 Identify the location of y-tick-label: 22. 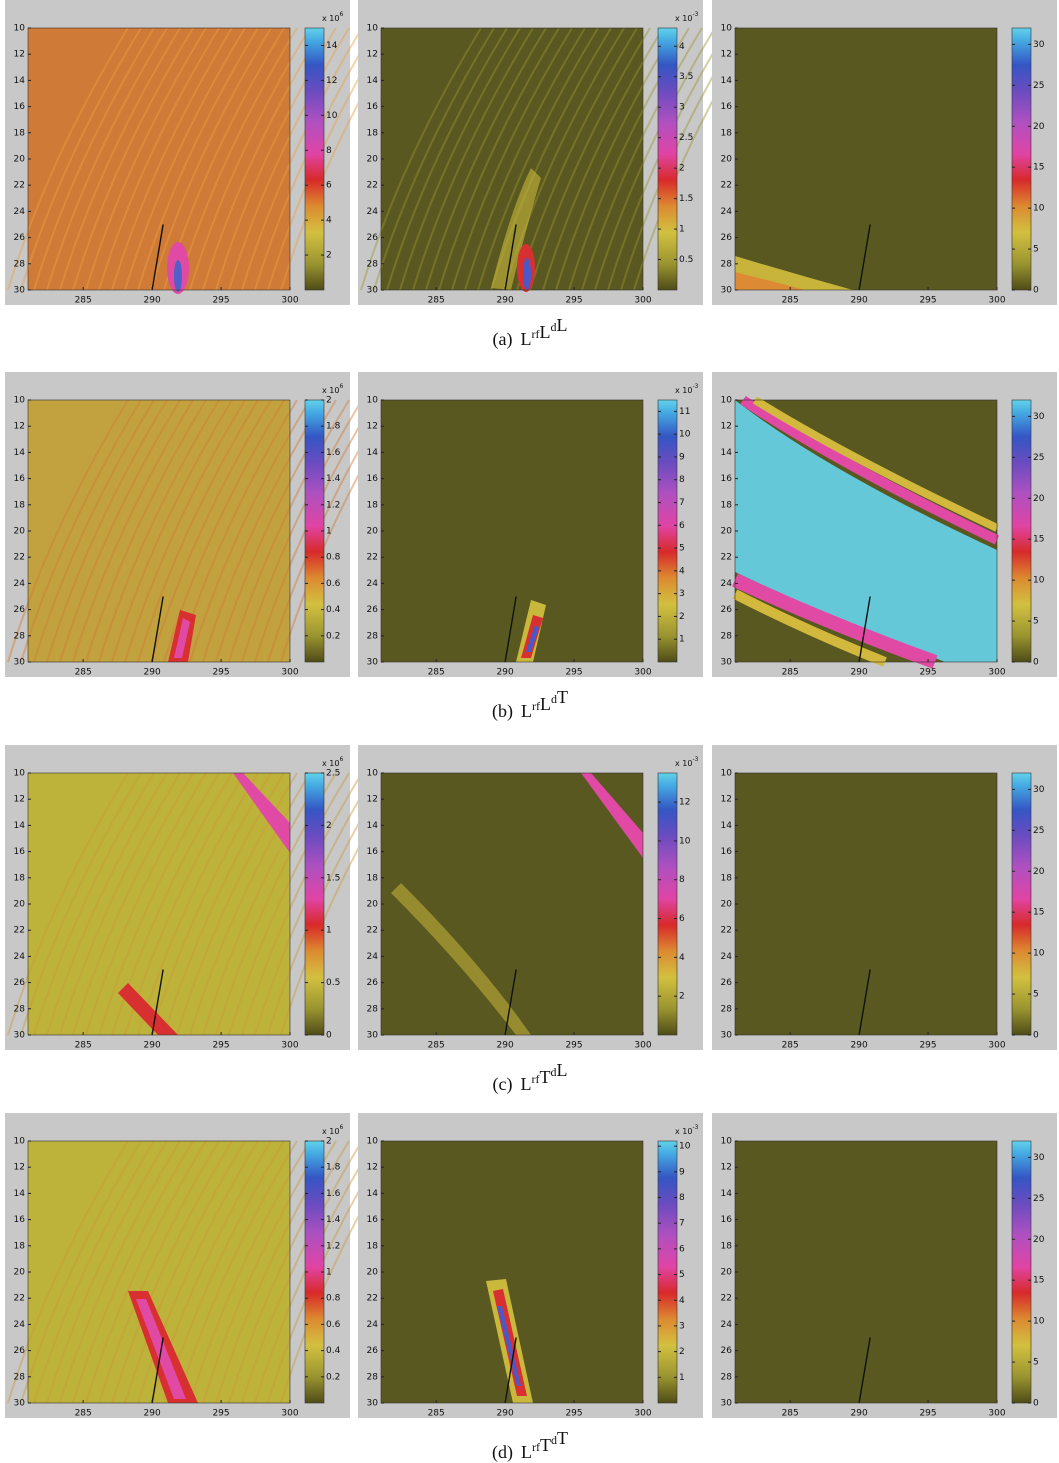
(372, 558).